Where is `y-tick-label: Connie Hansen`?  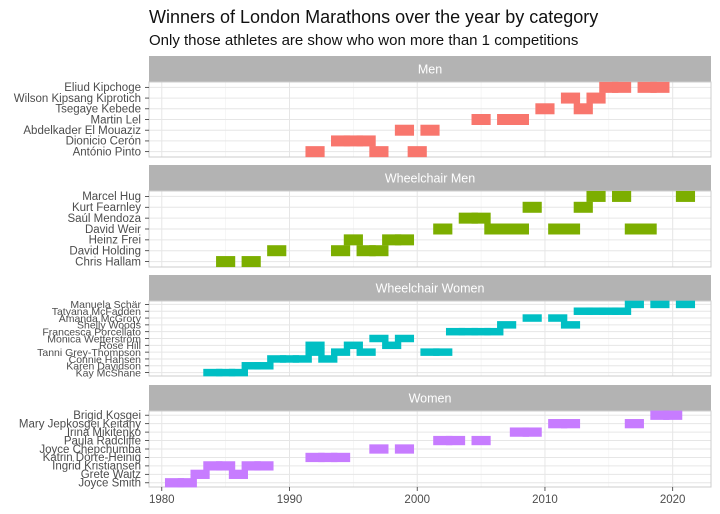 y-tick-label: Connie Hansen is located at coordinates (105, 360).